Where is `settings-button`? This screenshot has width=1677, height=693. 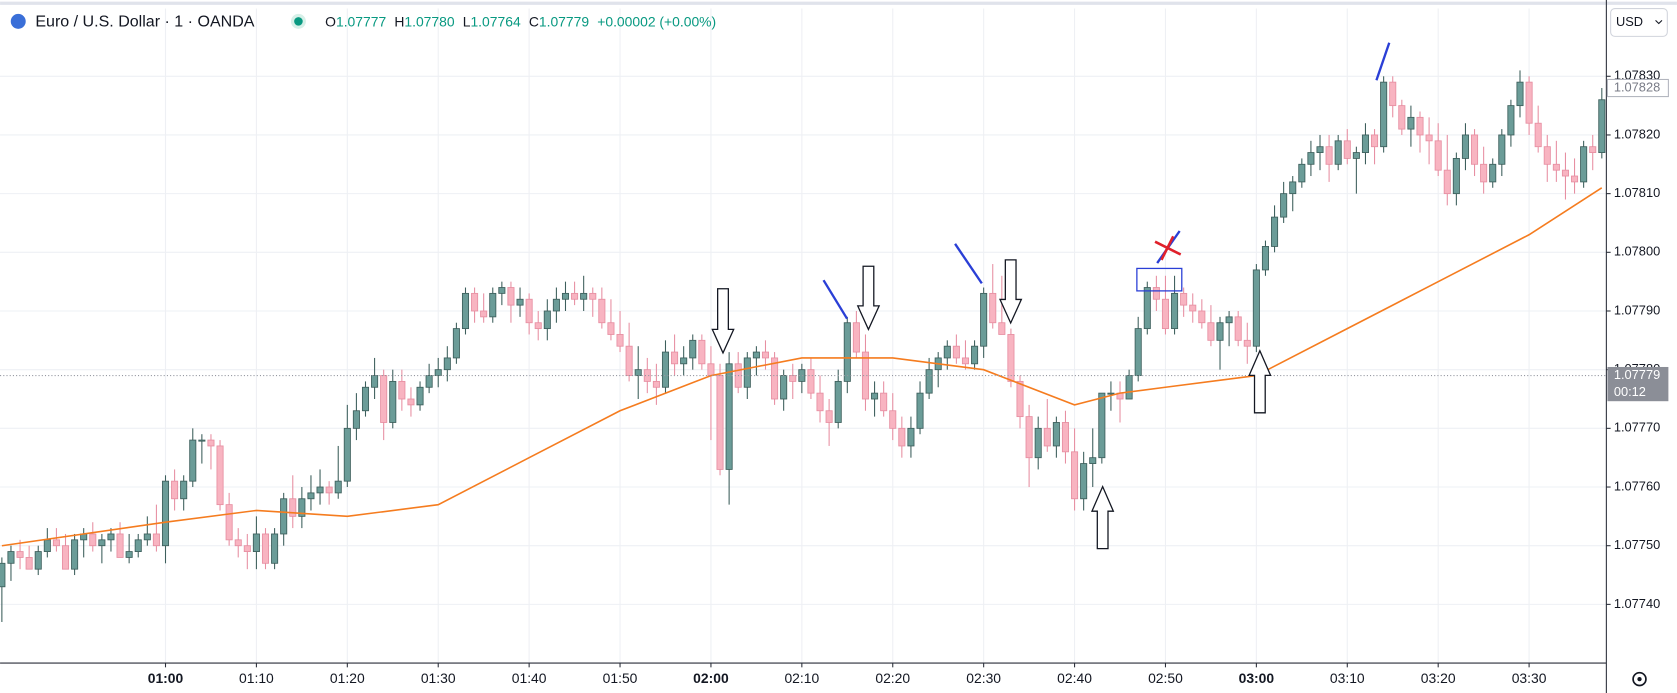
settings-button is located at coordinates (1639, 679).